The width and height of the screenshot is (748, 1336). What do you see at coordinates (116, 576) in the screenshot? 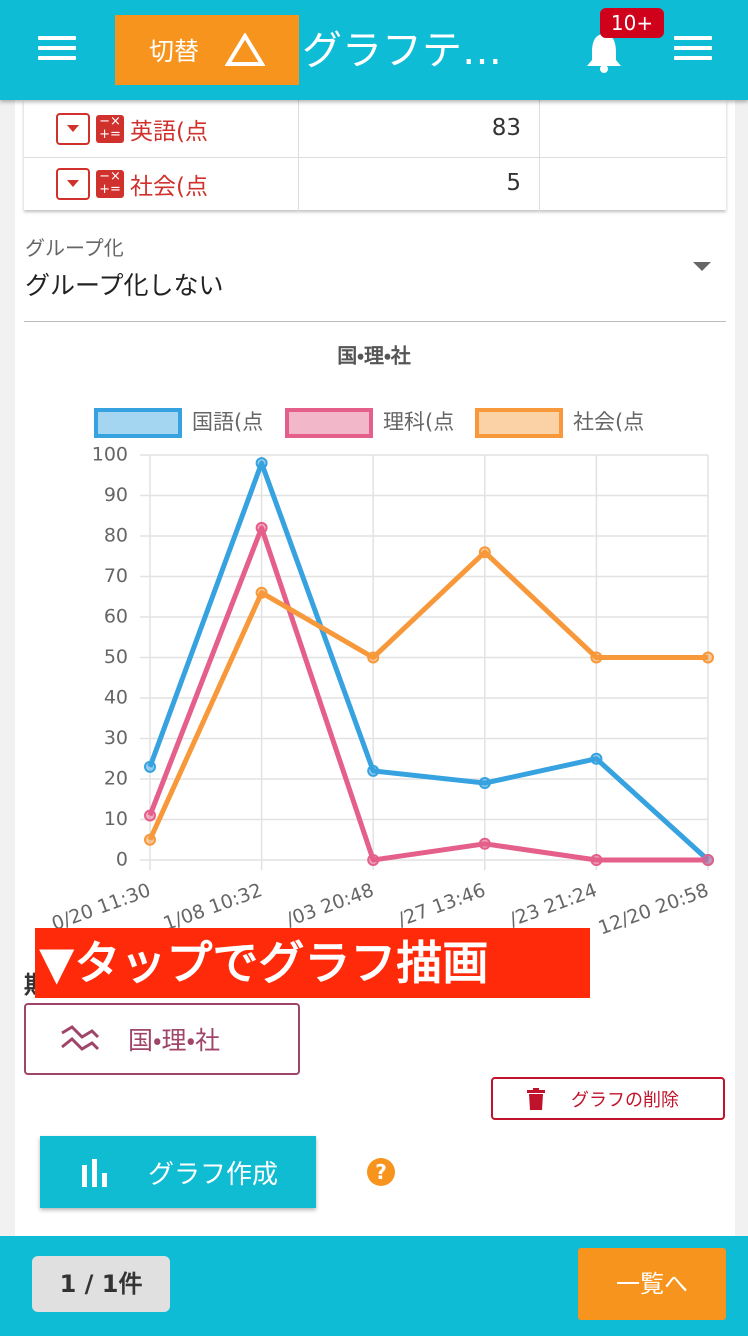
I see `y-tick-label: 70` at bounding box center [116, 576].